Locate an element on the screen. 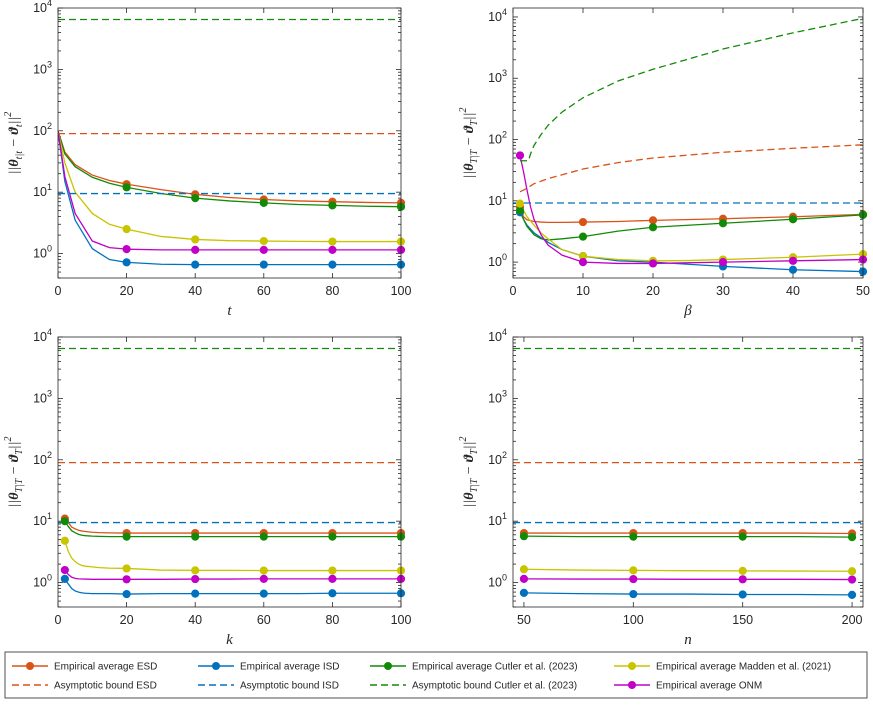 This screenshot has height=707, width=873. legend-box is located at coordinates (436, 675).